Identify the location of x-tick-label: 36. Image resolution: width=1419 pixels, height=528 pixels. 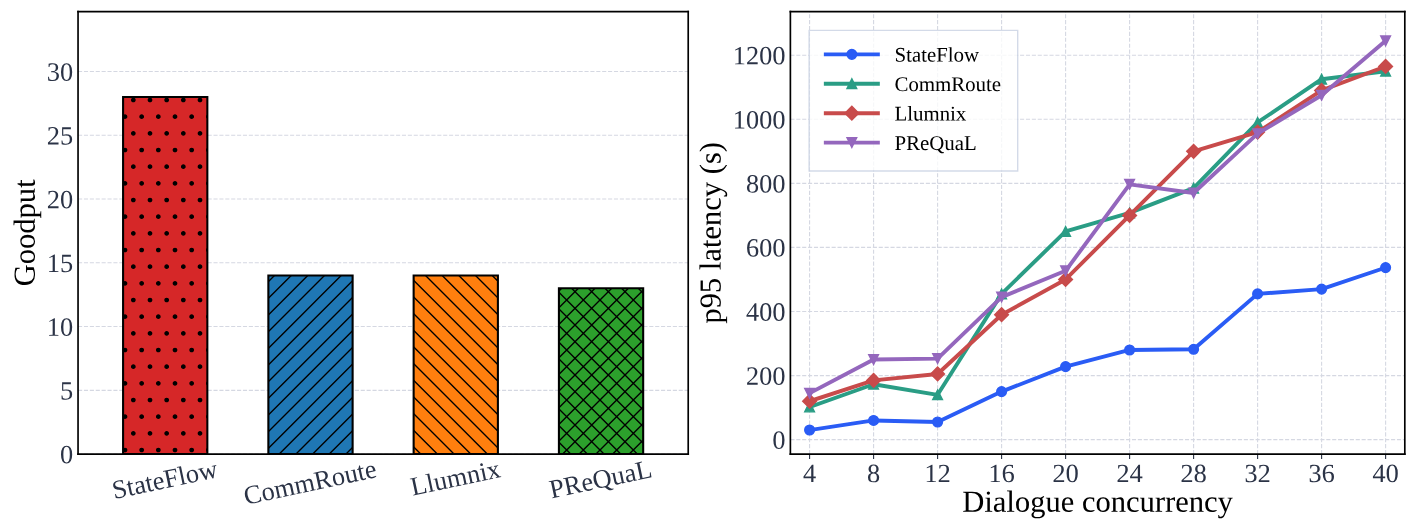
(1322, 473).